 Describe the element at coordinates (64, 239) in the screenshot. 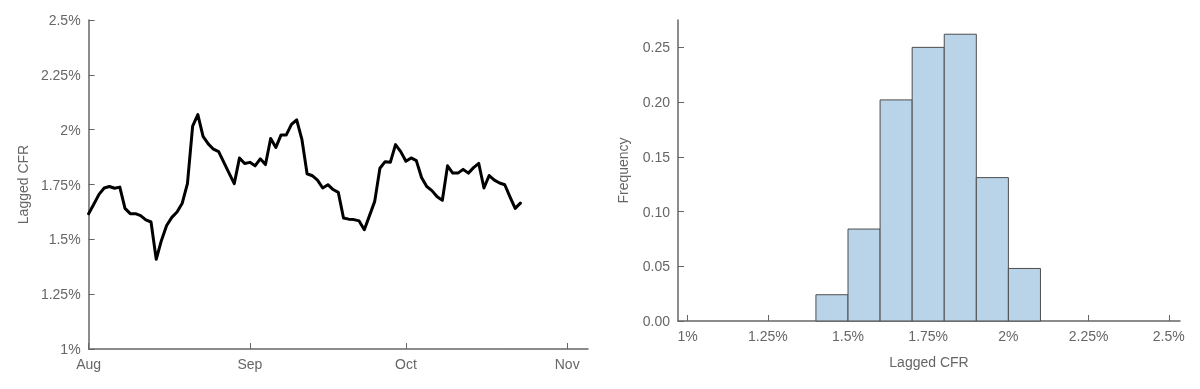

I see `y-tick-label: 1.5%` at that location.